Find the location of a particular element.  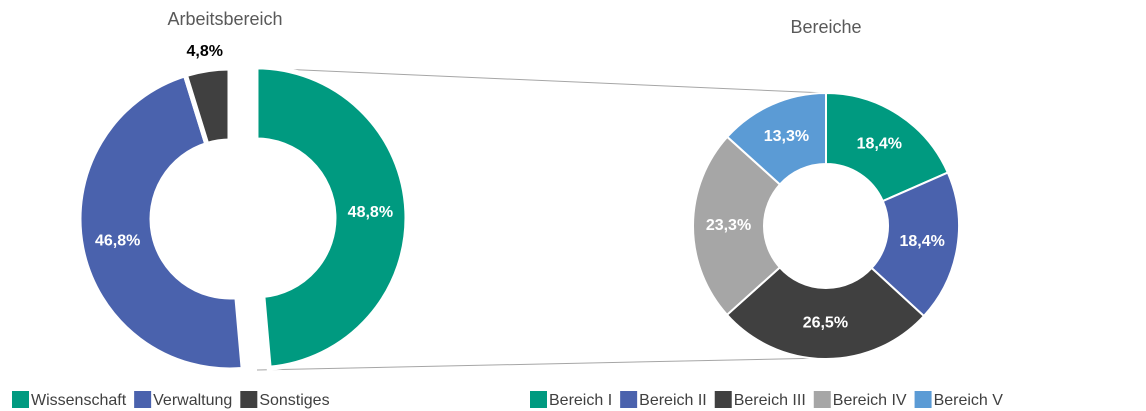

legend-label: Wissenschaft is located at coordinates (79, 400).